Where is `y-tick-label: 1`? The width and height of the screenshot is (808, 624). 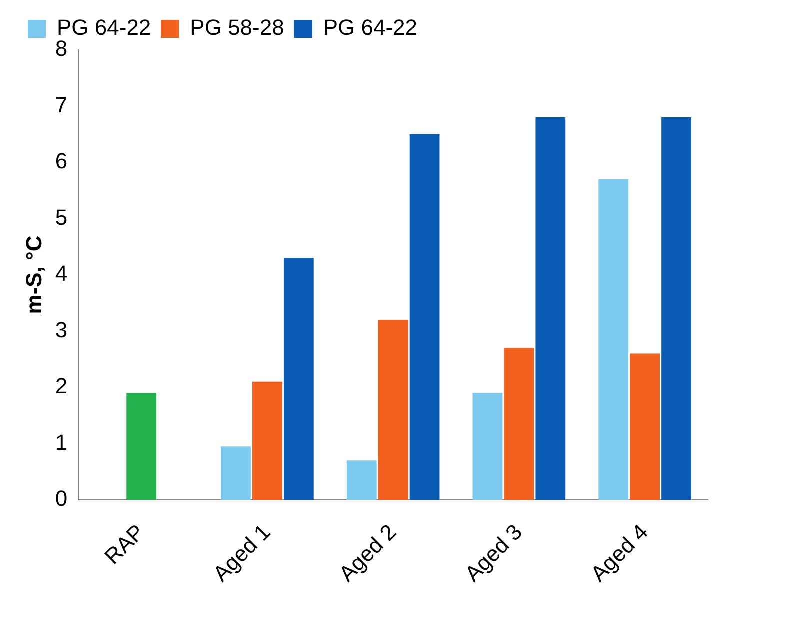
y-tick-label: 1 is located at coordinates (61, 442).